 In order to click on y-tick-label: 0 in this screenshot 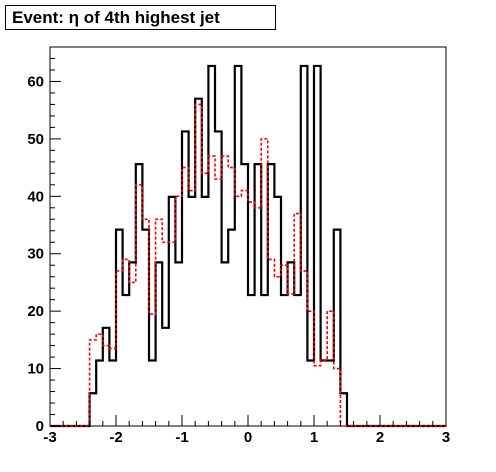, I will do `click(40, 426)`.